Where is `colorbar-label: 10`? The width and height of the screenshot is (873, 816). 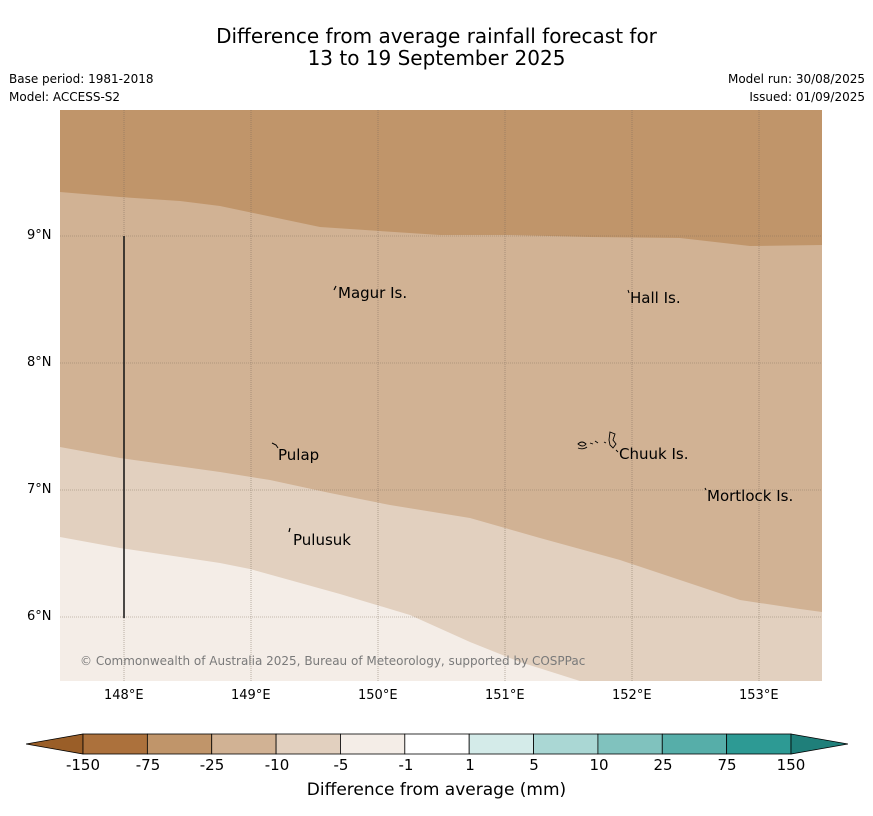 colorbar-label: 10 is located at coordinates (599, 765).